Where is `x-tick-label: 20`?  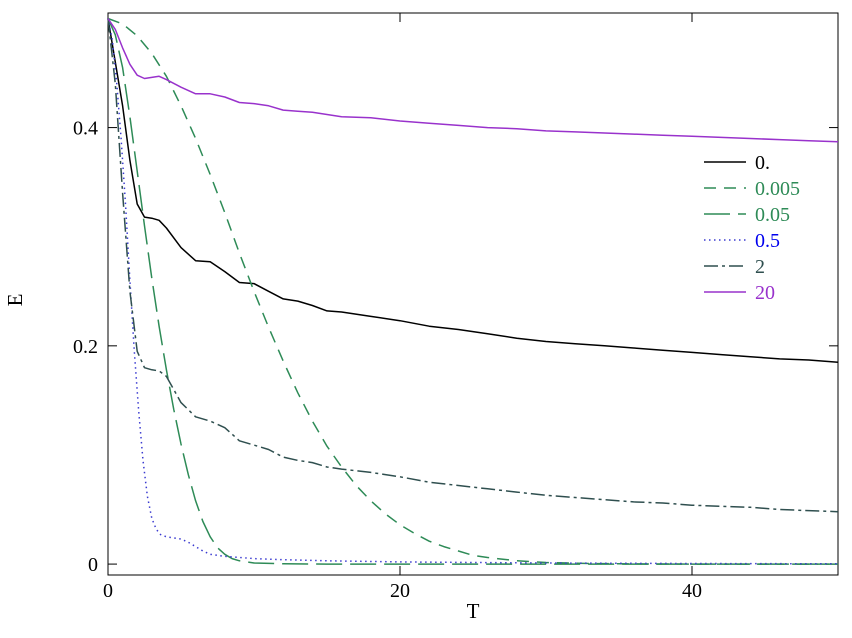 x-tick-label: 20 is located at coordinates (400, 591).